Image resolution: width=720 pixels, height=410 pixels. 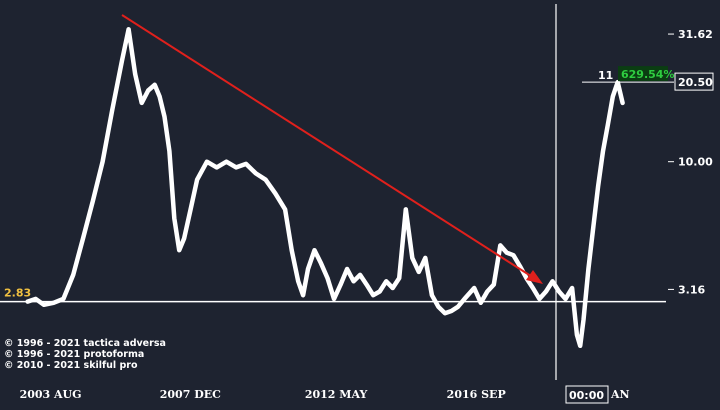 I want to click on copyright-line-0: © 1996 - 2021 tactica adversa, so click(x=85, y=343).